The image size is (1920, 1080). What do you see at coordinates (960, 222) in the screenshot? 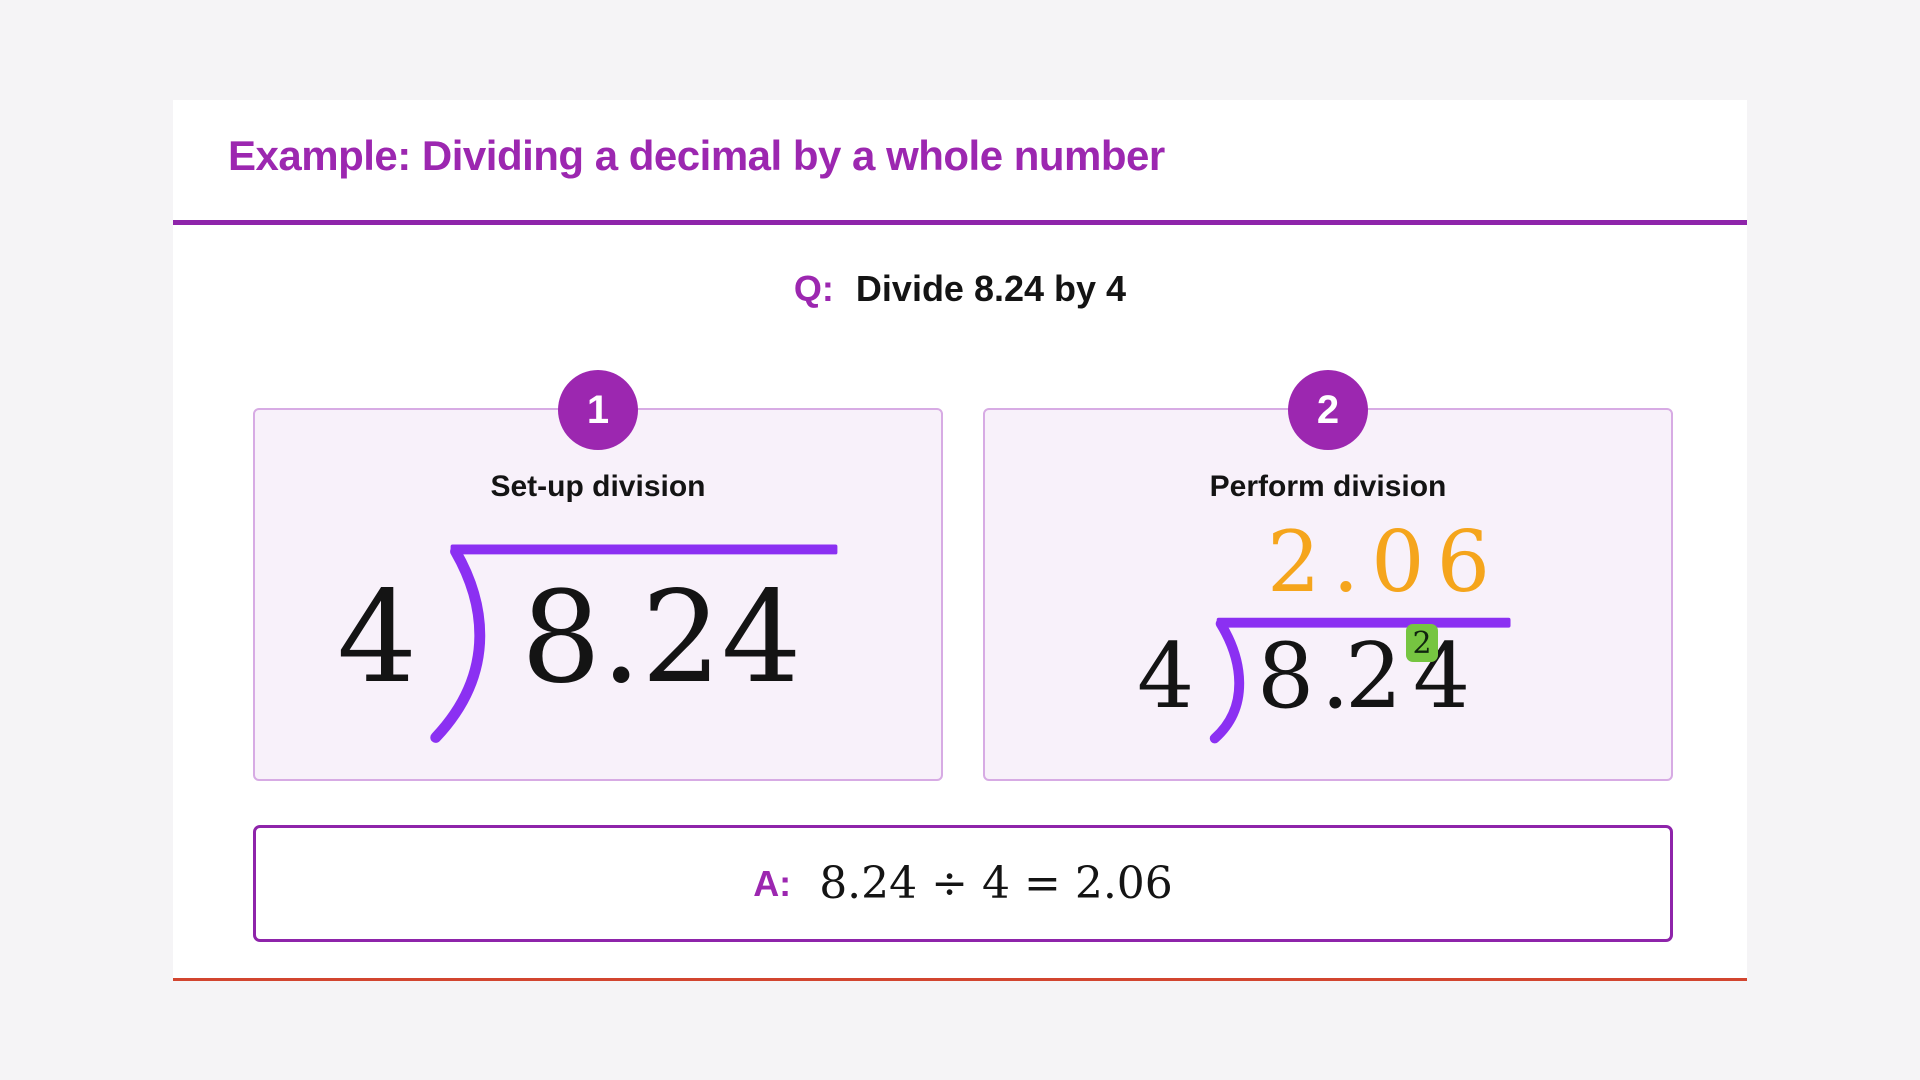
I see `title-divider` at bounding box center [960, 222].